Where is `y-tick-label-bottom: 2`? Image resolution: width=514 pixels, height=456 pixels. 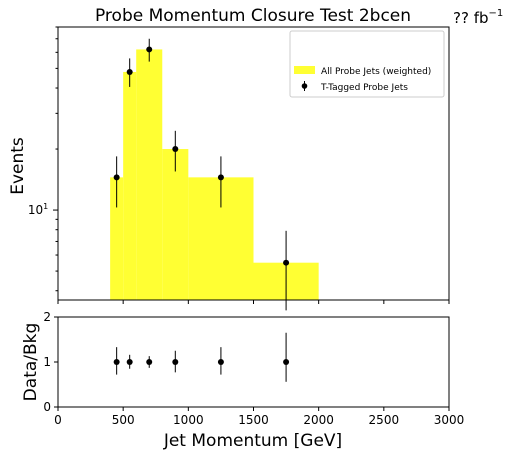 y-tick-label-bottom: 2 is located at coordinates (47, 317).